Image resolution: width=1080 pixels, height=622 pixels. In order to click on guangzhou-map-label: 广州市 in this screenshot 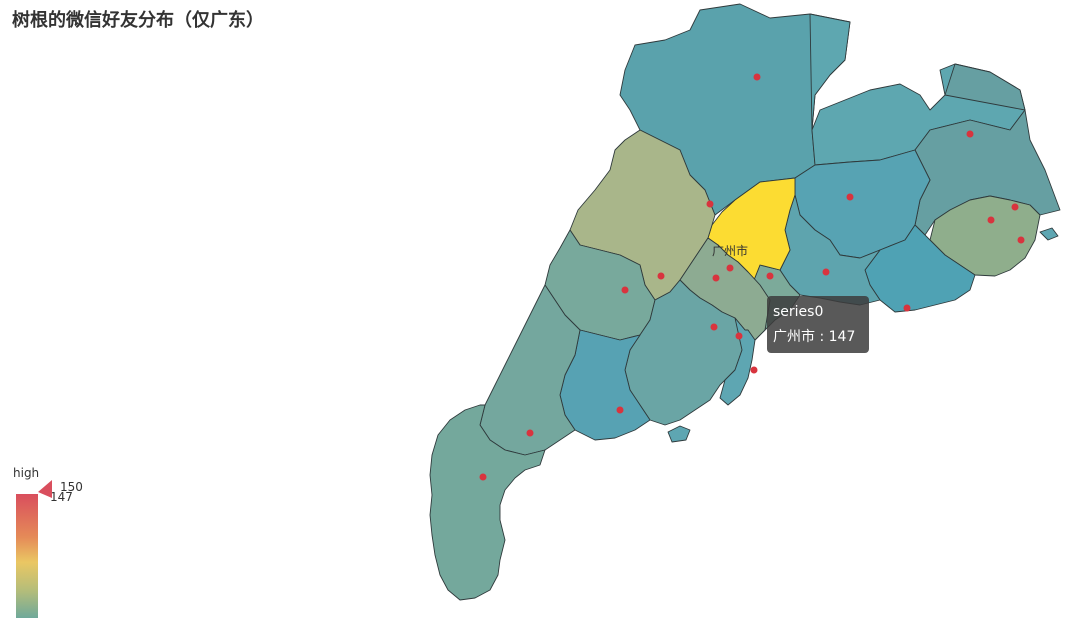, I will do `click(730, 250)`.